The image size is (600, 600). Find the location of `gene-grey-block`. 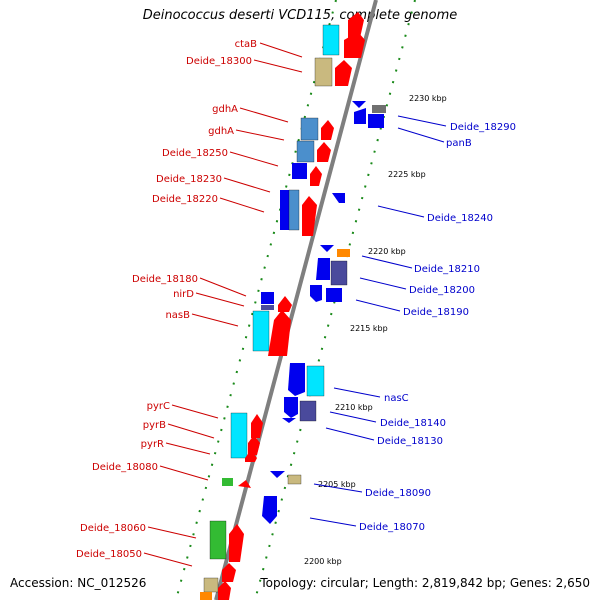

gene-grey-block is located at coordinates (379, 109).